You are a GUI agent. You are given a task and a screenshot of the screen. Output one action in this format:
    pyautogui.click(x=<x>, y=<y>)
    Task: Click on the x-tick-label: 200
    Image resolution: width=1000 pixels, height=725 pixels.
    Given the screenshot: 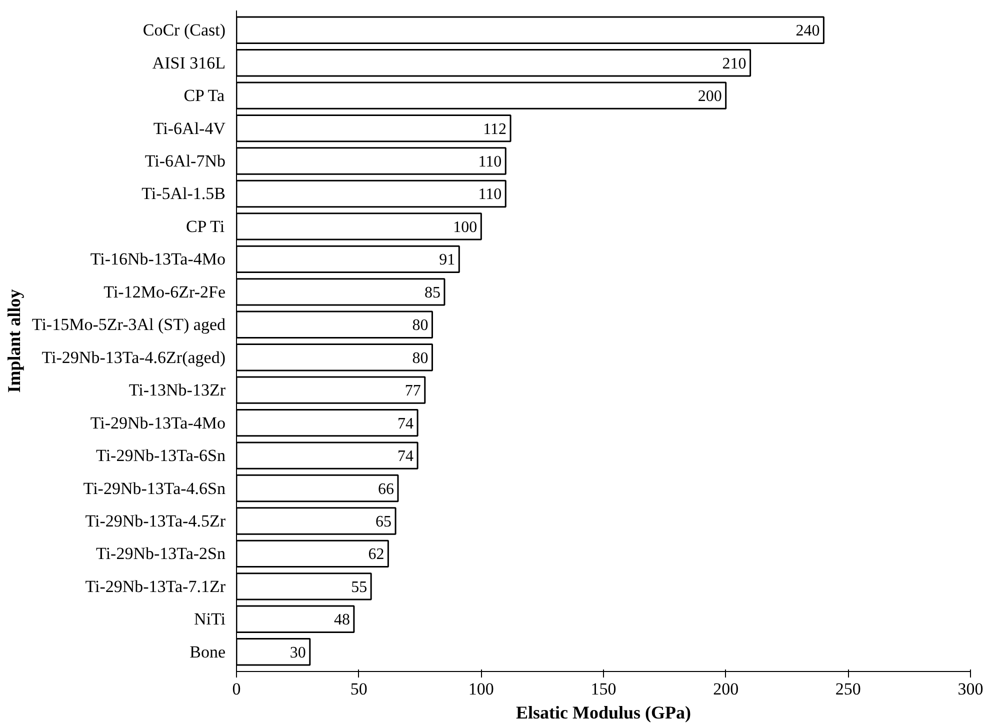 What is the action you would take?
    pyautogui.click(x=726, y=689)
    